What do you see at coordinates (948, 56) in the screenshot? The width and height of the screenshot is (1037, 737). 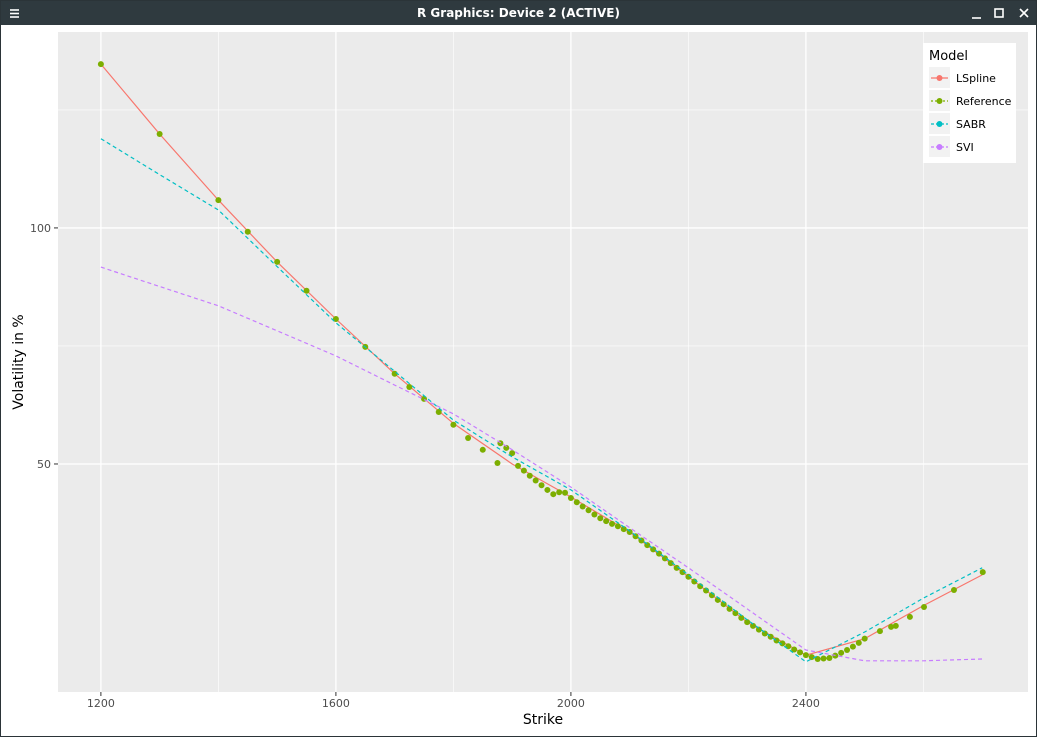 I see `legend-title: Model` at bounding box center [948, 56].